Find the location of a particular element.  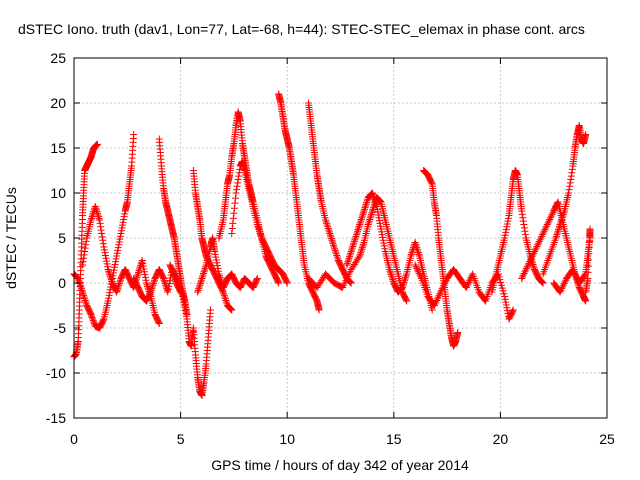

x-axis-label: GPS time / hours of day 342 of year 2014 is located at coordinates (340, 465).